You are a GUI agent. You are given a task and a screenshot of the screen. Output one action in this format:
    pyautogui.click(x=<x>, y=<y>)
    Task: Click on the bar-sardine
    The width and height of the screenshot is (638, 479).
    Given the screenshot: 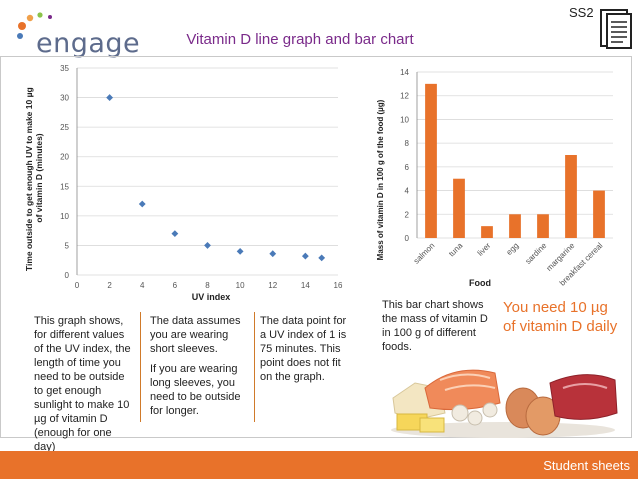 What is the action you would take?
    pyautogui.click(x=543, y=226)
    